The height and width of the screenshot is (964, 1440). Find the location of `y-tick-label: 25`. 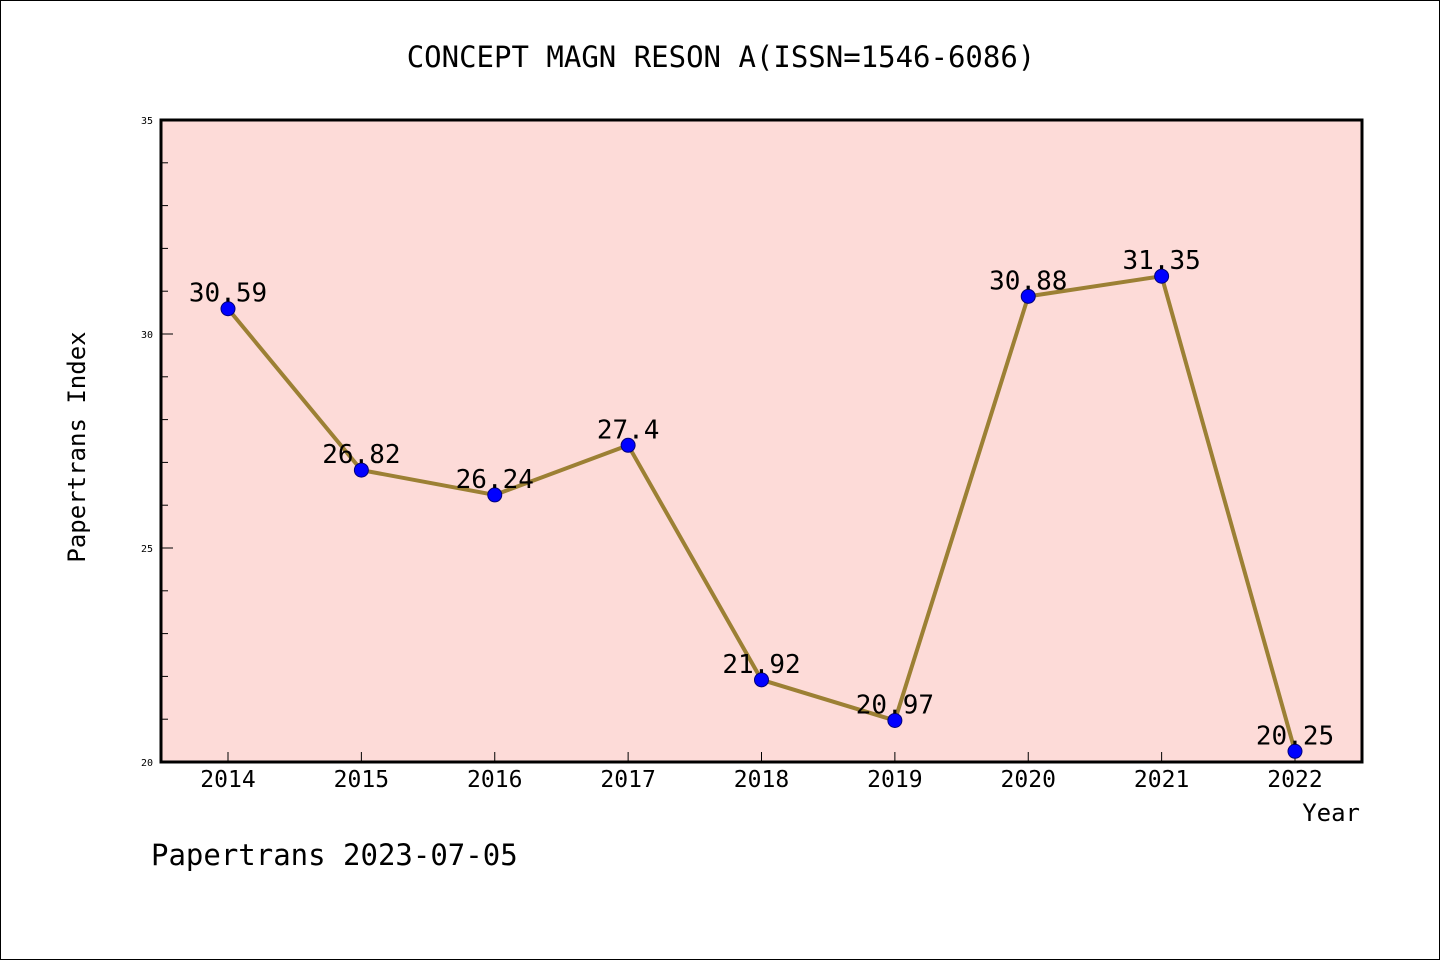

y-tick-label: 25 is located at coordinates (147, 549).